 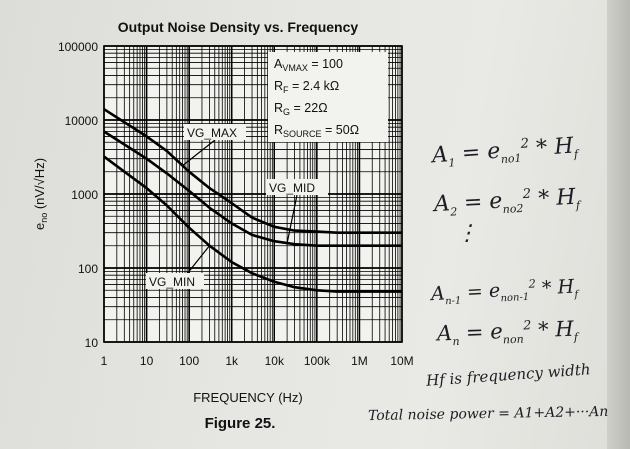 What do you see at coordinates (39, 185) in the screenshot?
I see `y-axis-label-unit: (nV/√Hz)` at bounding box center [39, 185].